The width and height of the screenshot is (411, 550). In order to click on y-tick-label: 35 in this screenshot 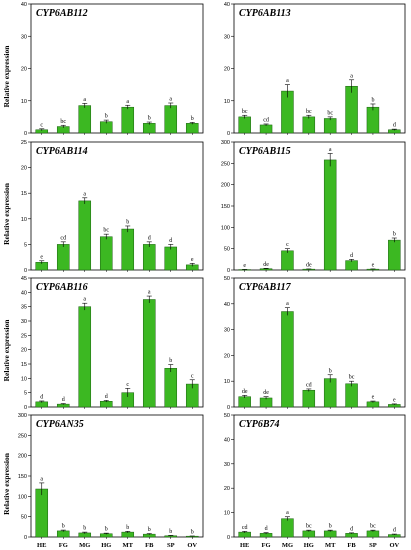, I will do `click(24, 308)`.